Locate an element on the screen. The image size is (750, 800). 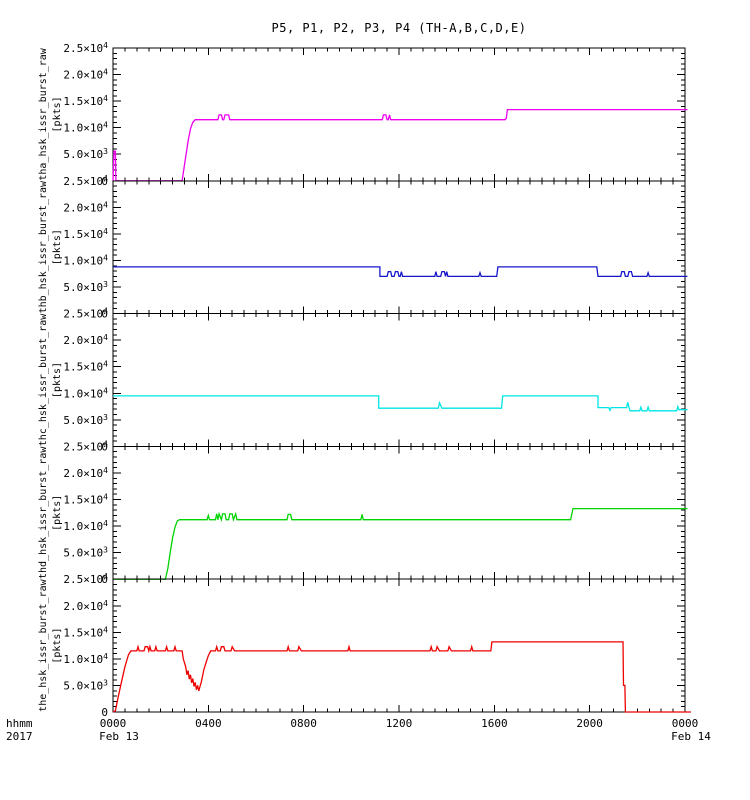
x-tick-label: 1200 is located at coordinates (399, 723).